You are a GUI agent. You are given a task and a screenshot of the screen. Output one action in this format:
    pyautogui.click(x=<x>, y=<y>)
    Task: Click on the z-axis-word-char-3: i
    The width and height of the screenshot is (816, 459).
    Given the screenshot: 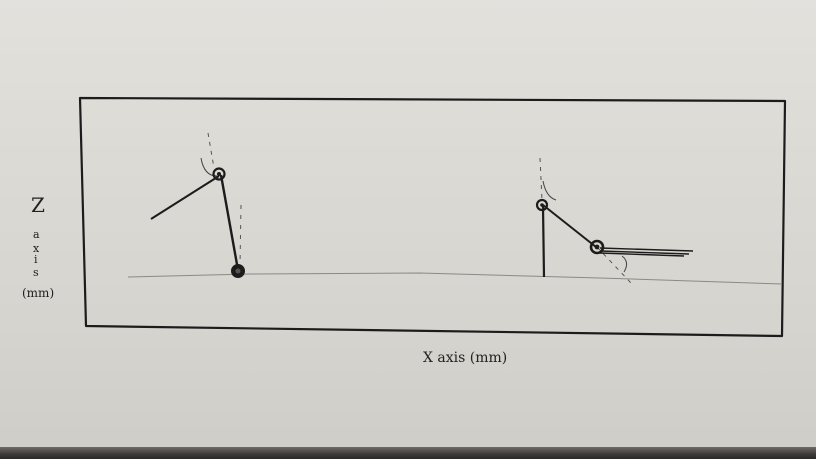 What is the action you would take?
    pyautogui.click(x=36, y=259)
    